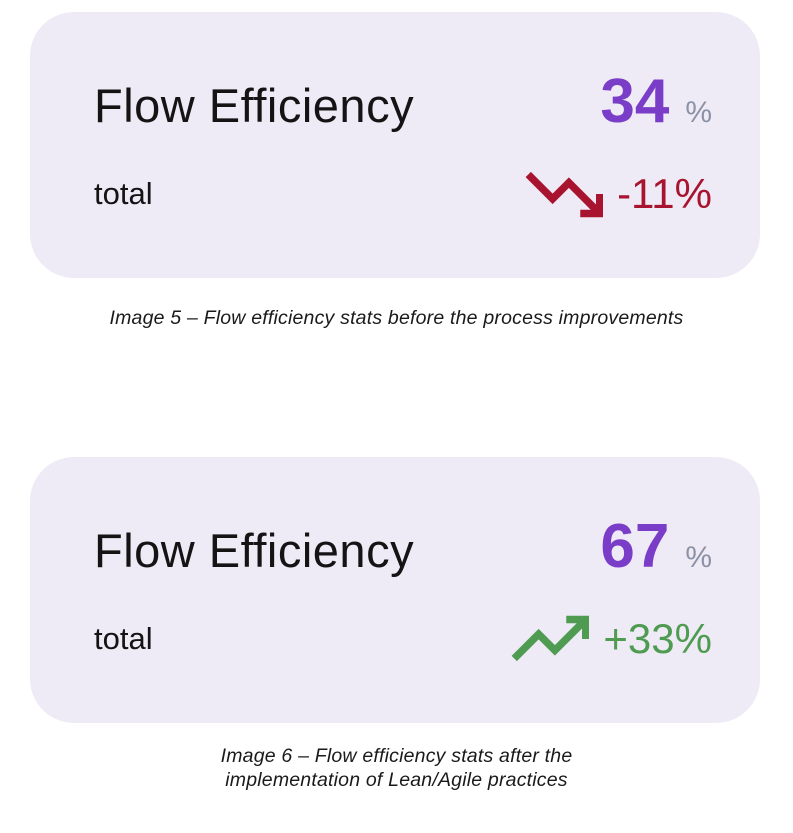 The height and width of the screenshot is (833, 793). What do you see at coordinates (551, 638) in the screenshot?
I see `trending-up-icon` at bounding box center [551, 638].